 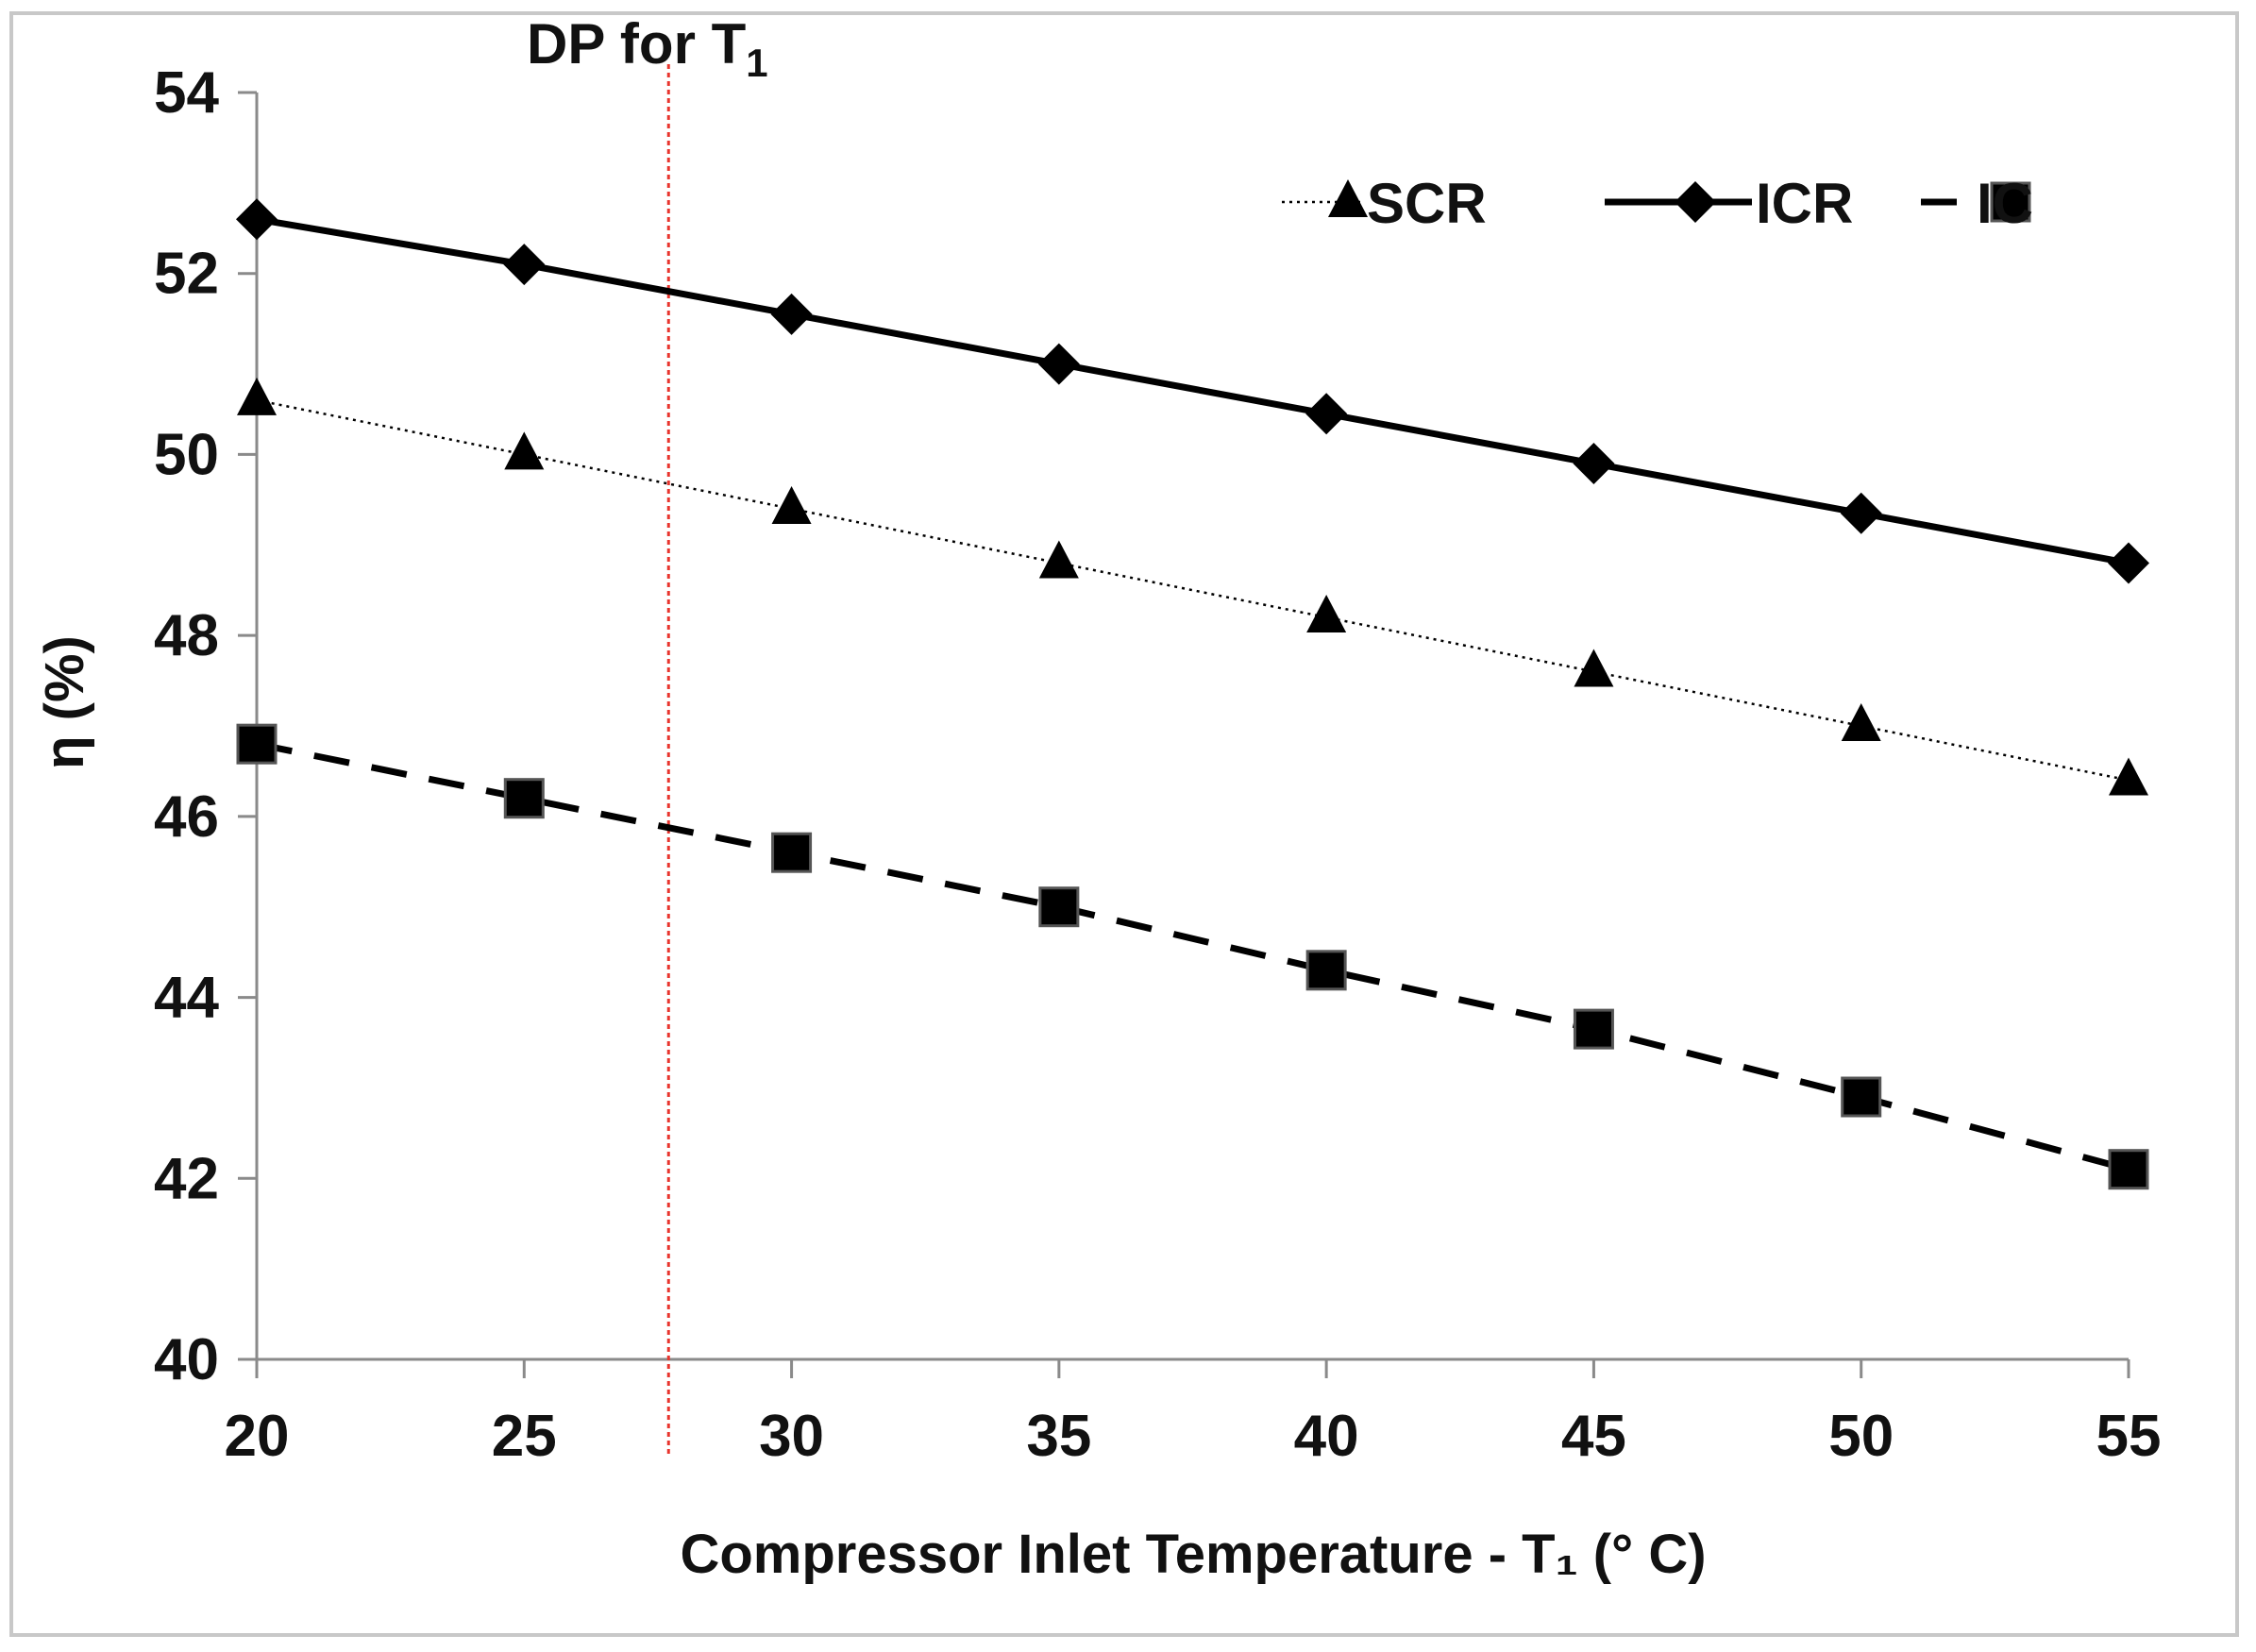 What do you see at coordinates (1861, 1436) in the screenshot?
I see `x-tick-label: 50` at bounding box center [1861, 1436].